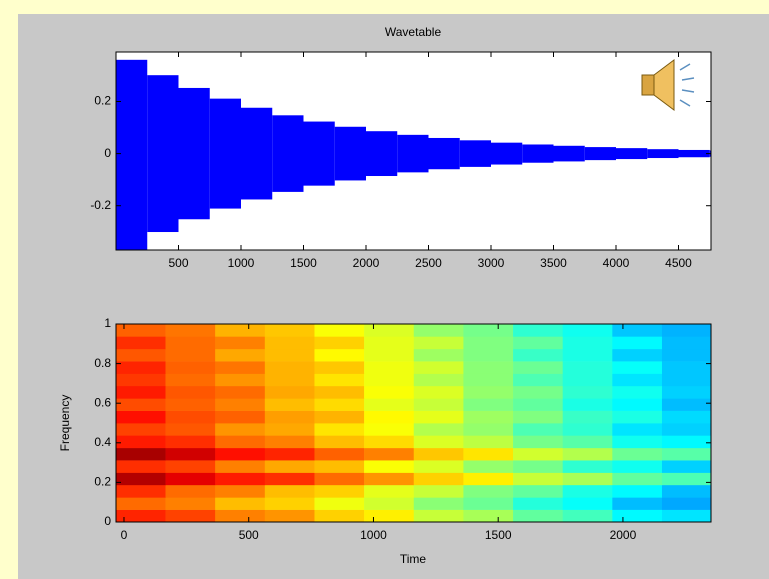 This screenshot has width=769, height=579. I want to click on x-tick-label: 4500, so click(678, 263).